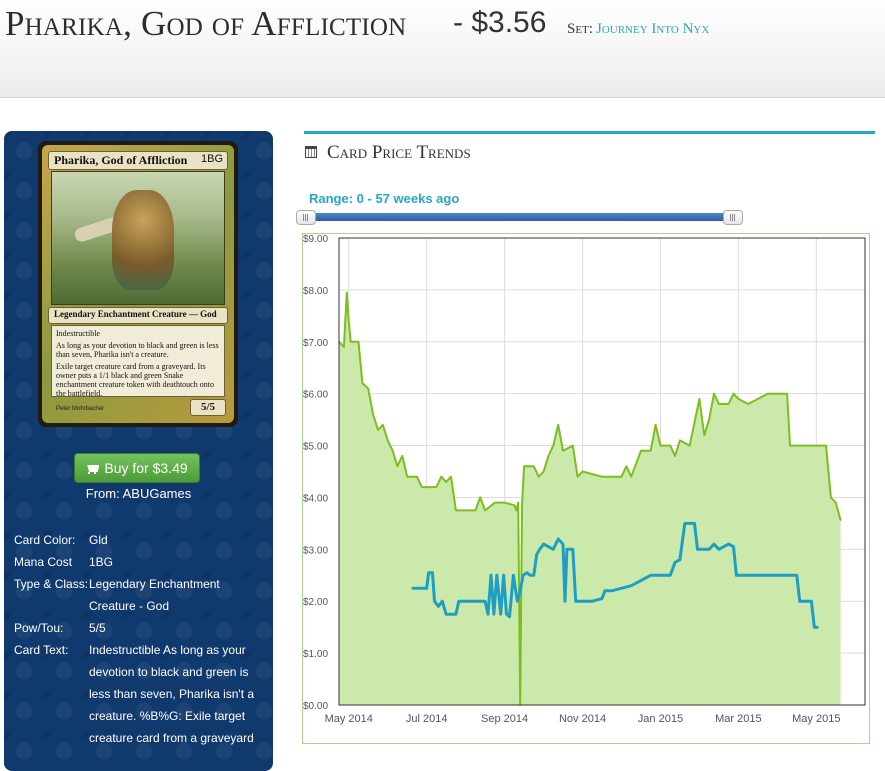 The height and width of the screenshot is (771, 885). I want to click on range-slider, so click(519, 218).